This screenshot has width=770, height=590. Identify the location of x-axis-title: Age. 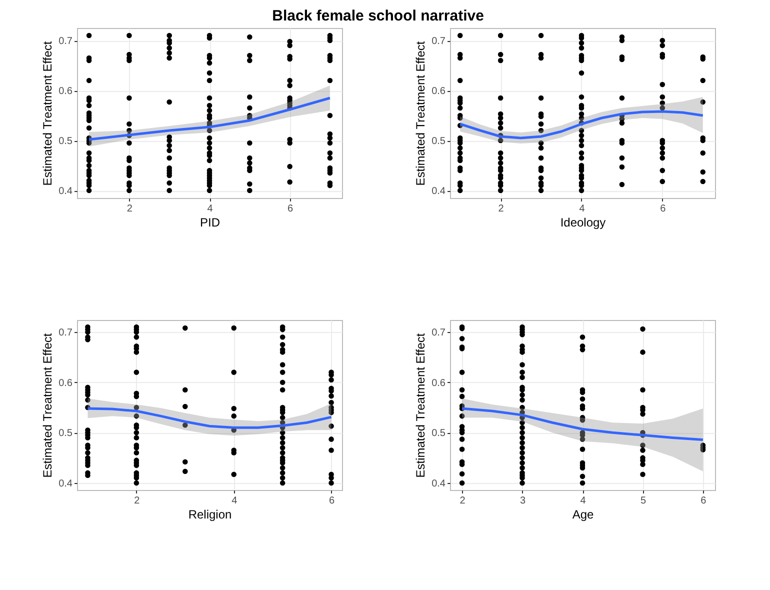
(583, 515).